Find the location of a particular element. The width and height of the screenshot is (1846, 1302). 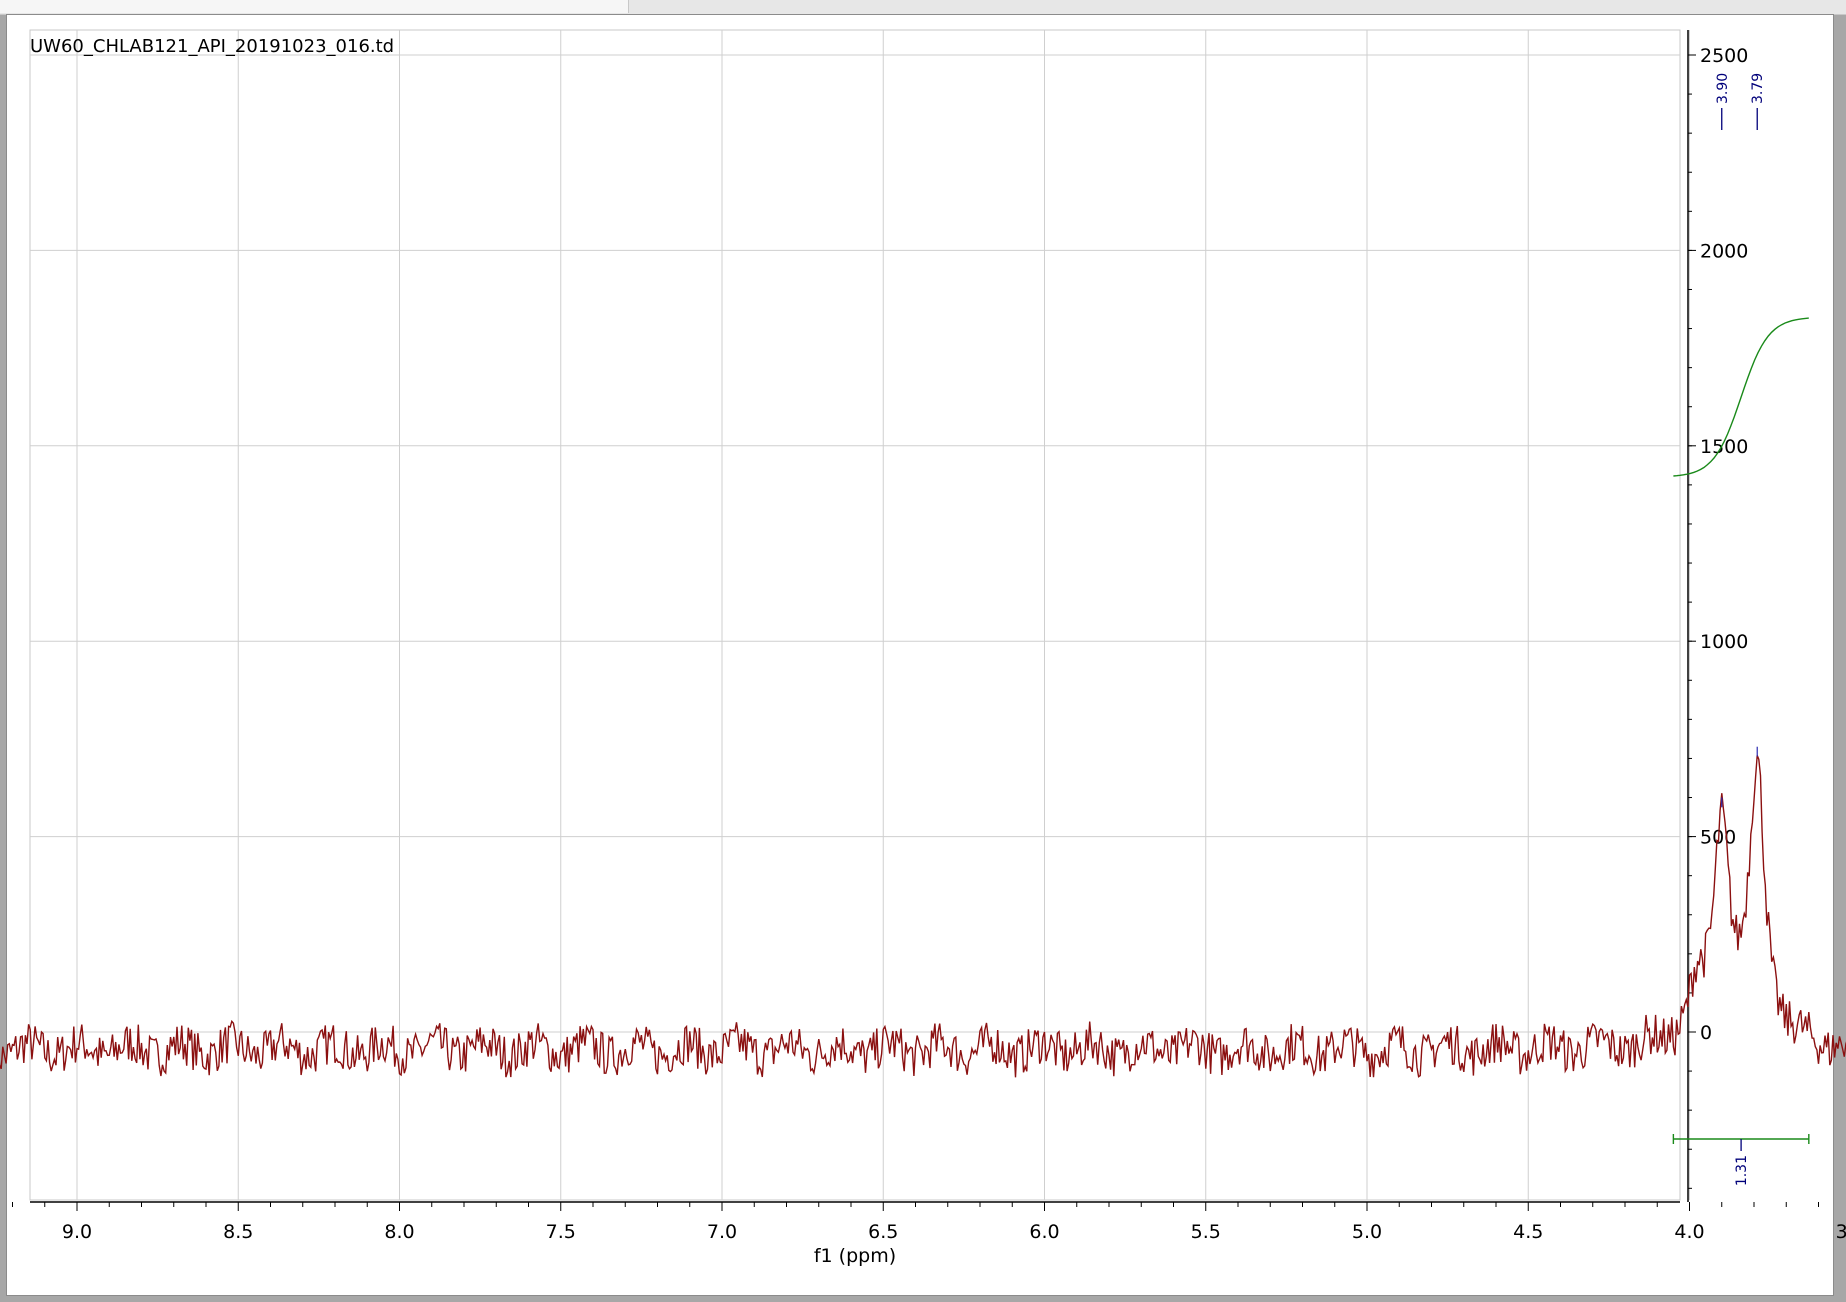

peak-markers: 3.903.792.060.990.87-0.000.00 TMS is located at coordinates (1740, 440).